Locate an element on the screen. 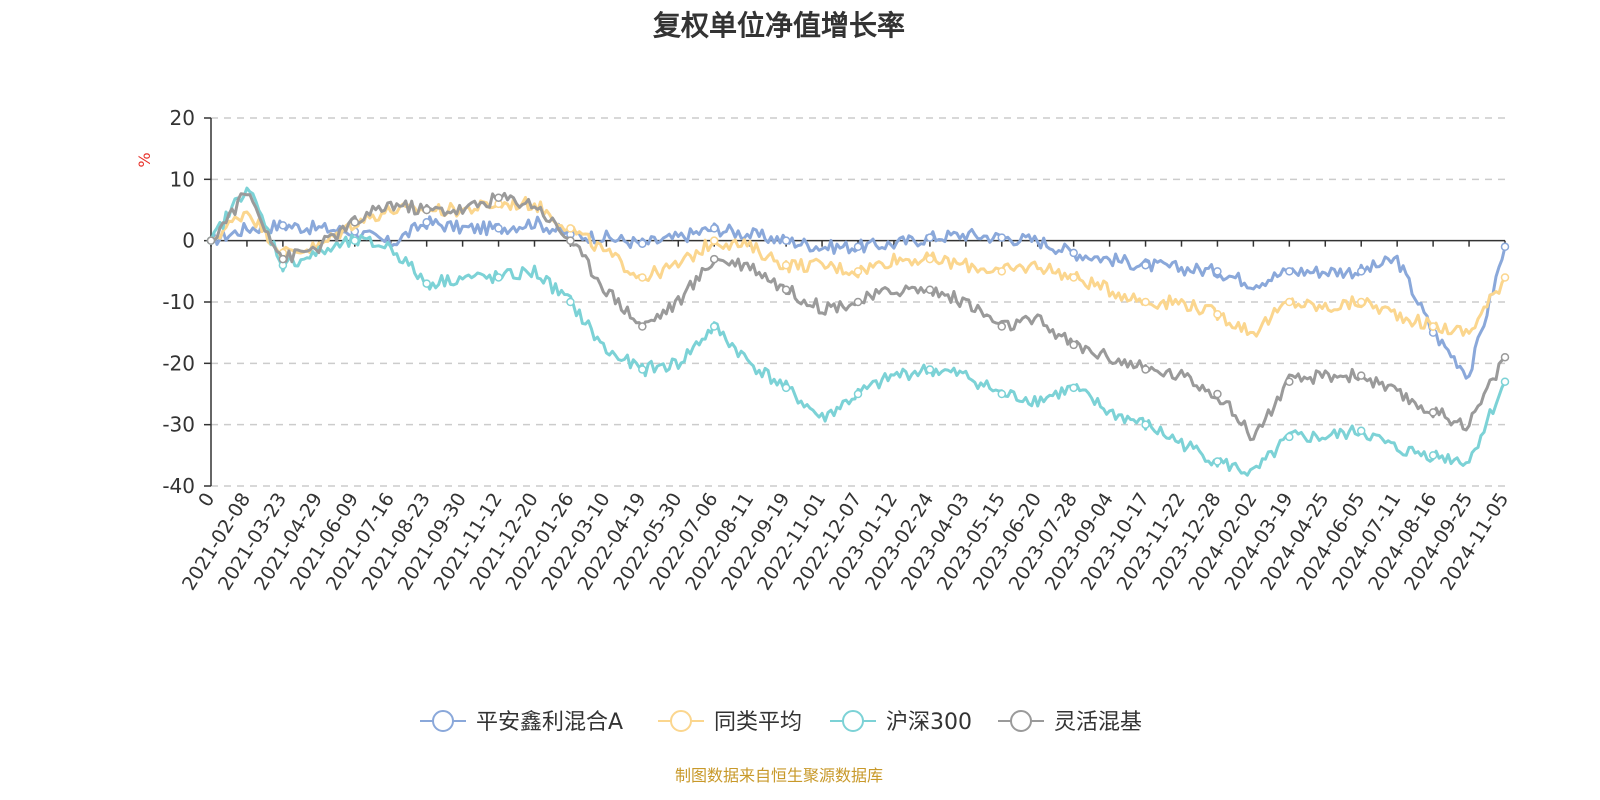 The width and height of the screenshot is (1600, 800). x-tick-label: 0 is located at coordinates (206, 500).